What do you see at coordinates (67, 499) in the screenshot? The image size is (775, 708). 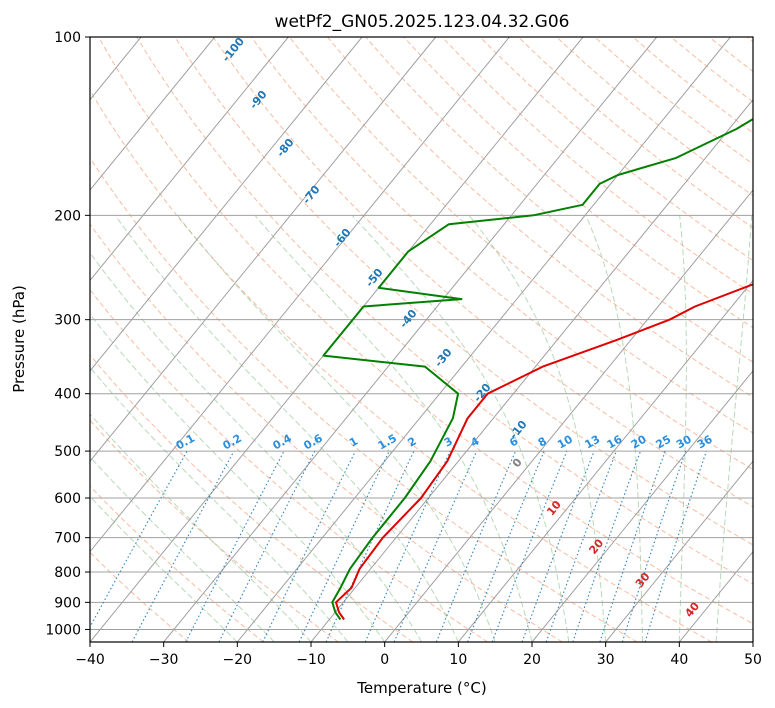 I see `y-tick-label: 600` at bounding box center [67, 499].